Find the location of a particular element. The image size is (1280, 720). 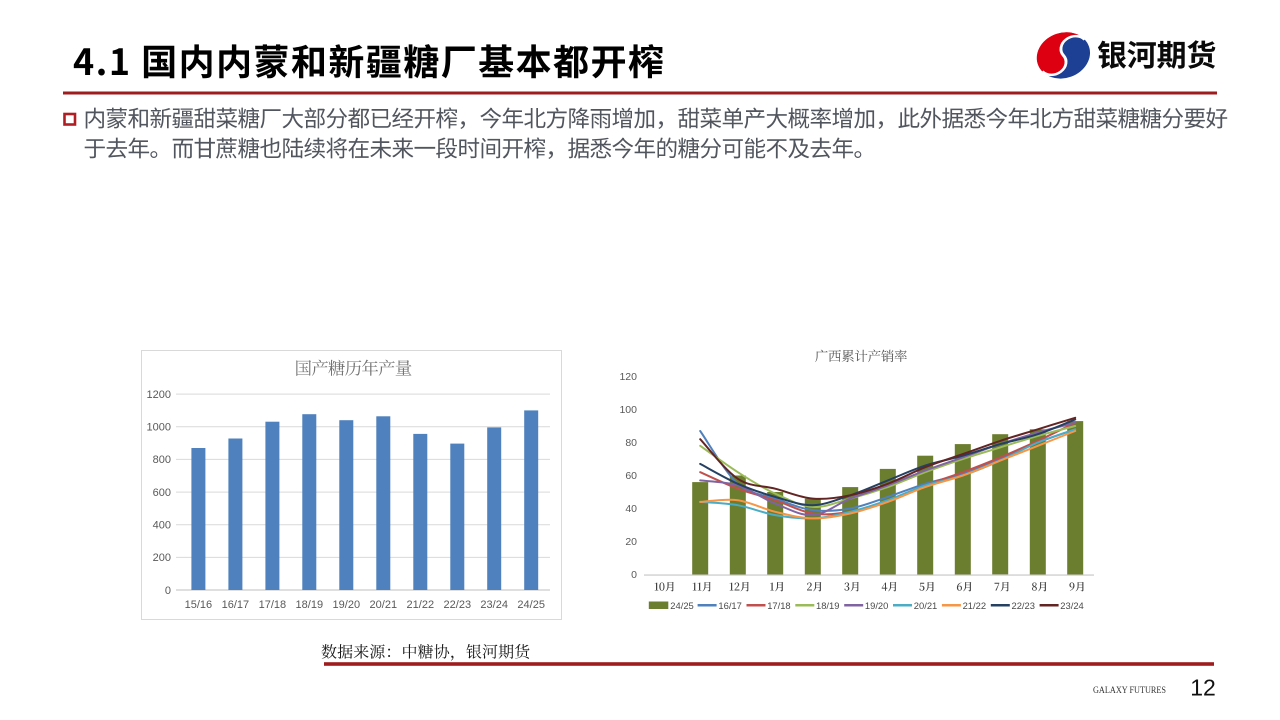

svg-text: 80 is located at coordinates (631, 443).